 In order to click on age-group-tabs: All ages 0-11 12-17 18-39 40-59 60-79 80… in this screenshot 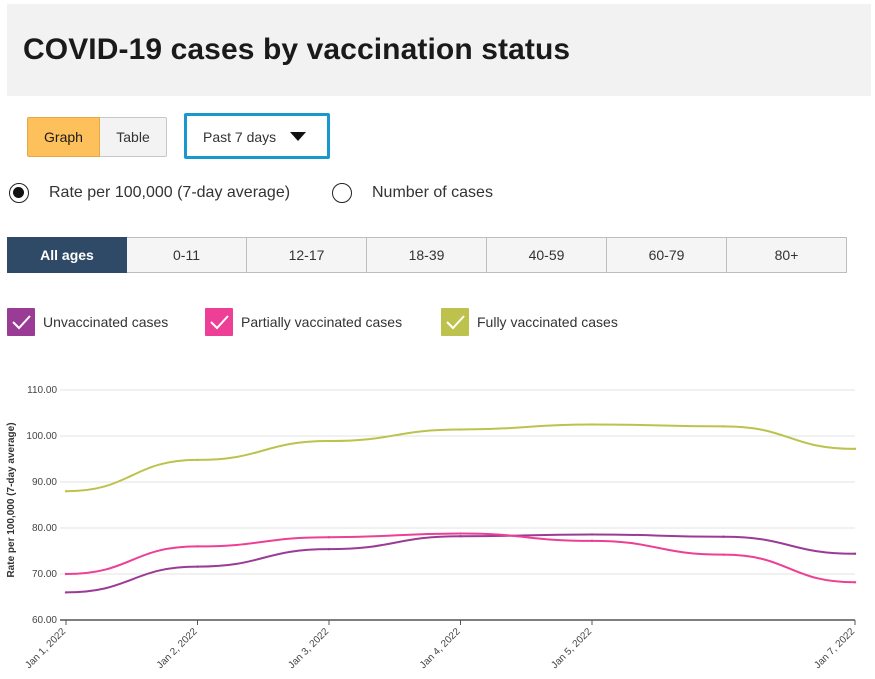, I will do `click(427, 255)`.